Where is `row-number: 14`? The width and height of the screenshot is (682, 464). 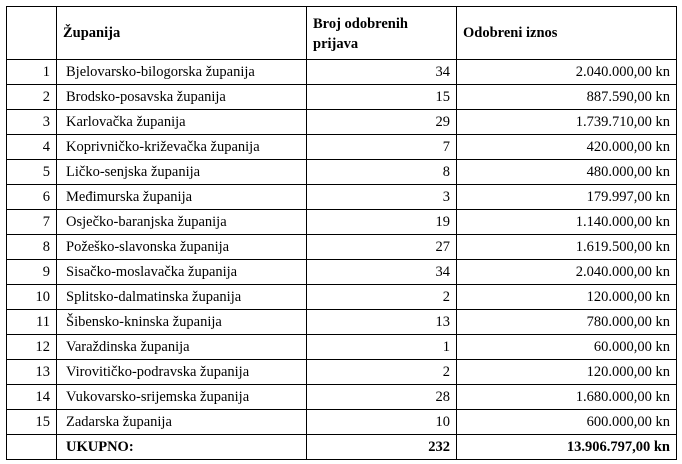
row-number: 14 is located at coordinates (31, 397).